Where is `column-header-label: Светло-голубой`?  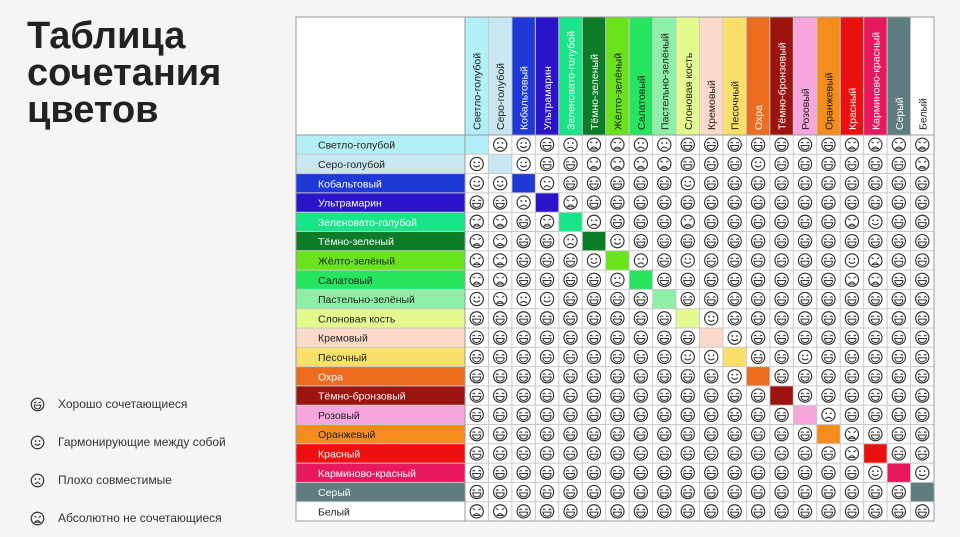
column-header-label: Светло-голубой is located at coordinates (478, 91).